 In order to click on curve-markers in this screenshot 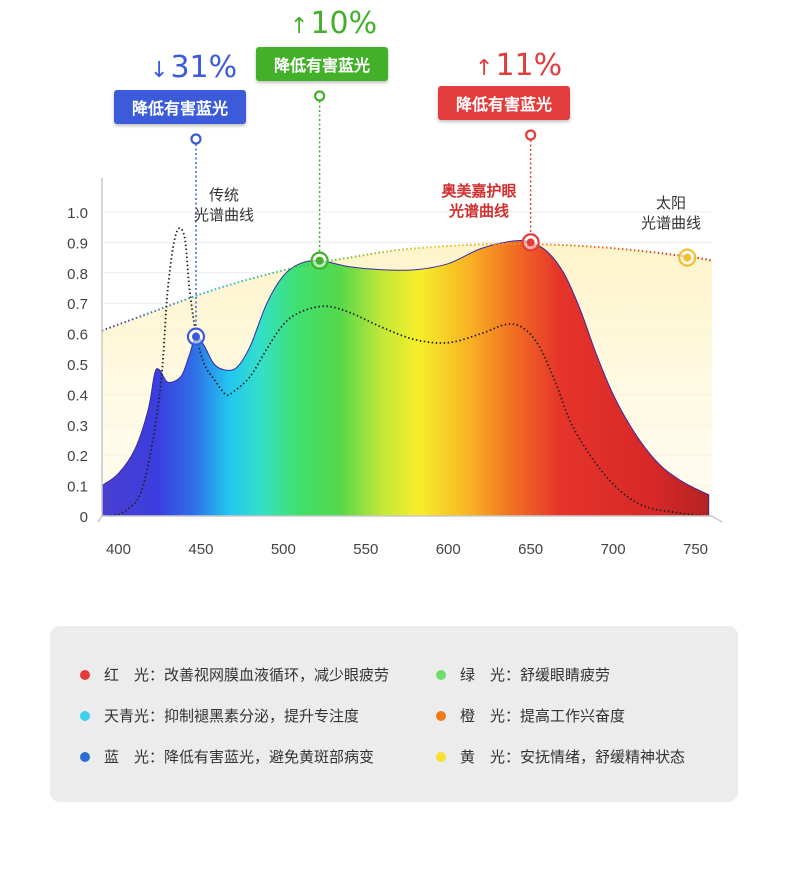, I will do `click(441, 289)`.